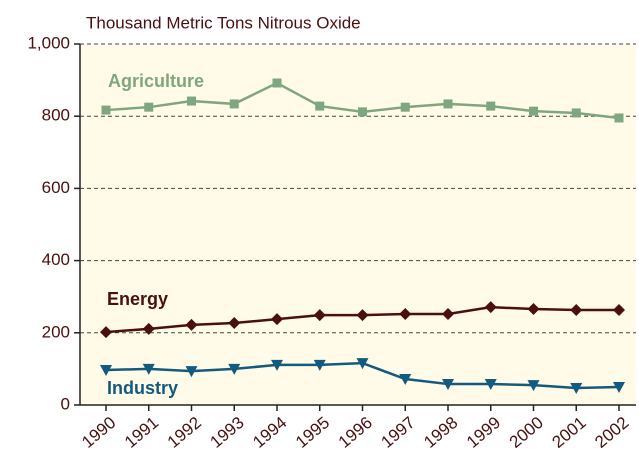 The image size is (639, 465). What do you see at coordinates (569, 432) in the screenshot?
I see `x-tick-label: 2001` at bounding box center [569, 432].